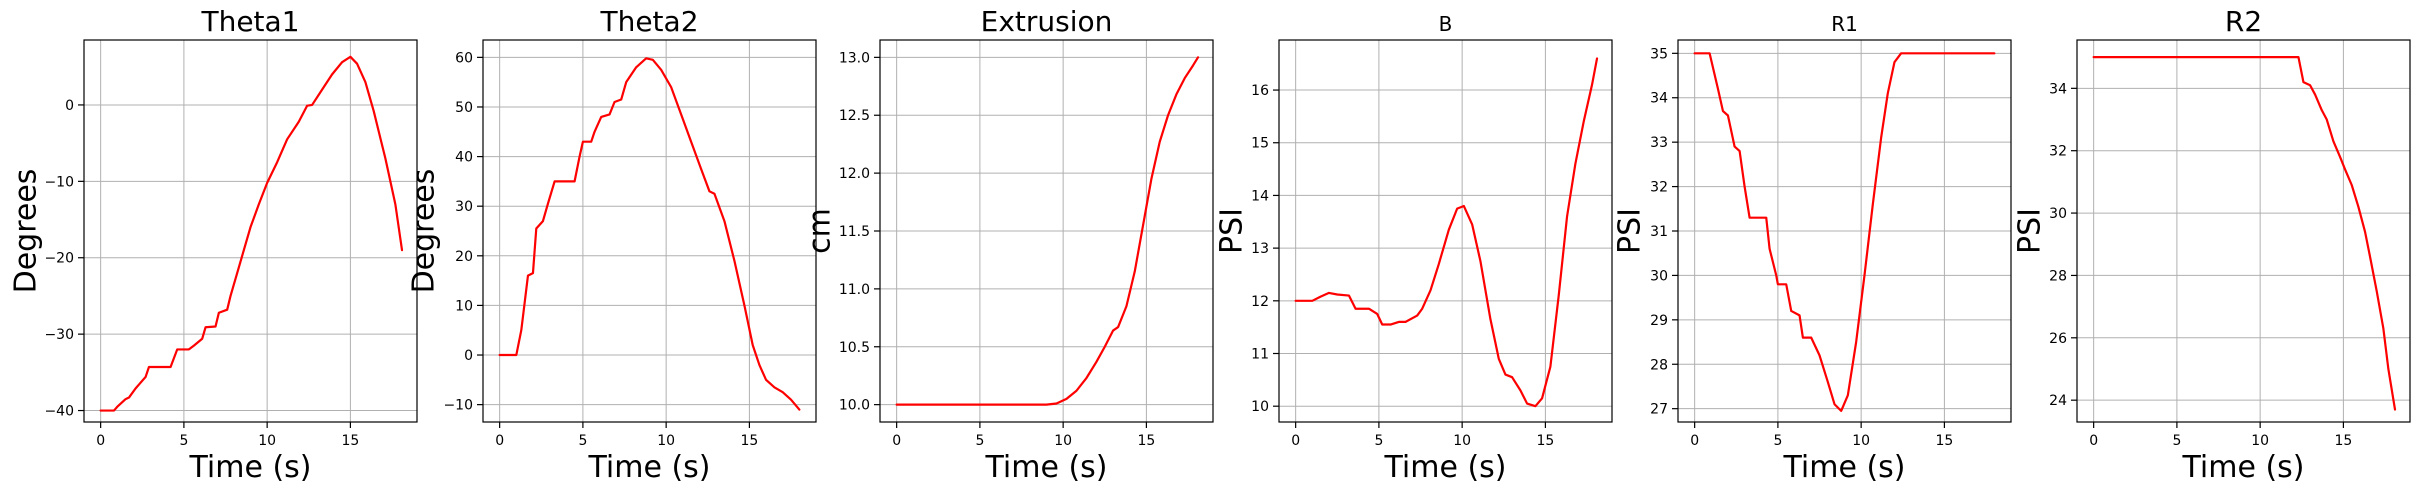 This screenshot has height=492, width=2417. Describe the element at coordinates (464, 158) in the screenshot. I see `y-tick-label: 40` at that location.